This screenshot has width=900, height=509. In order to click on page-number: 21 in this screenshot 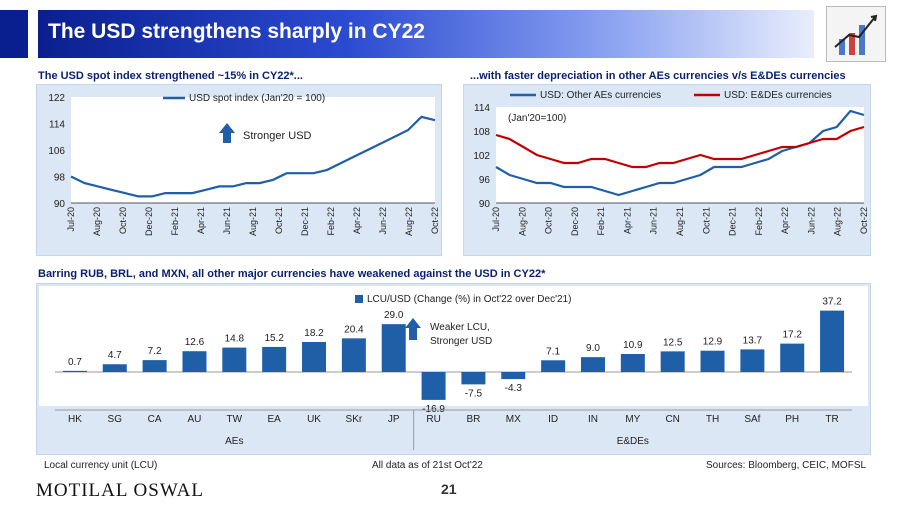, I will do `click(449, 489)`.